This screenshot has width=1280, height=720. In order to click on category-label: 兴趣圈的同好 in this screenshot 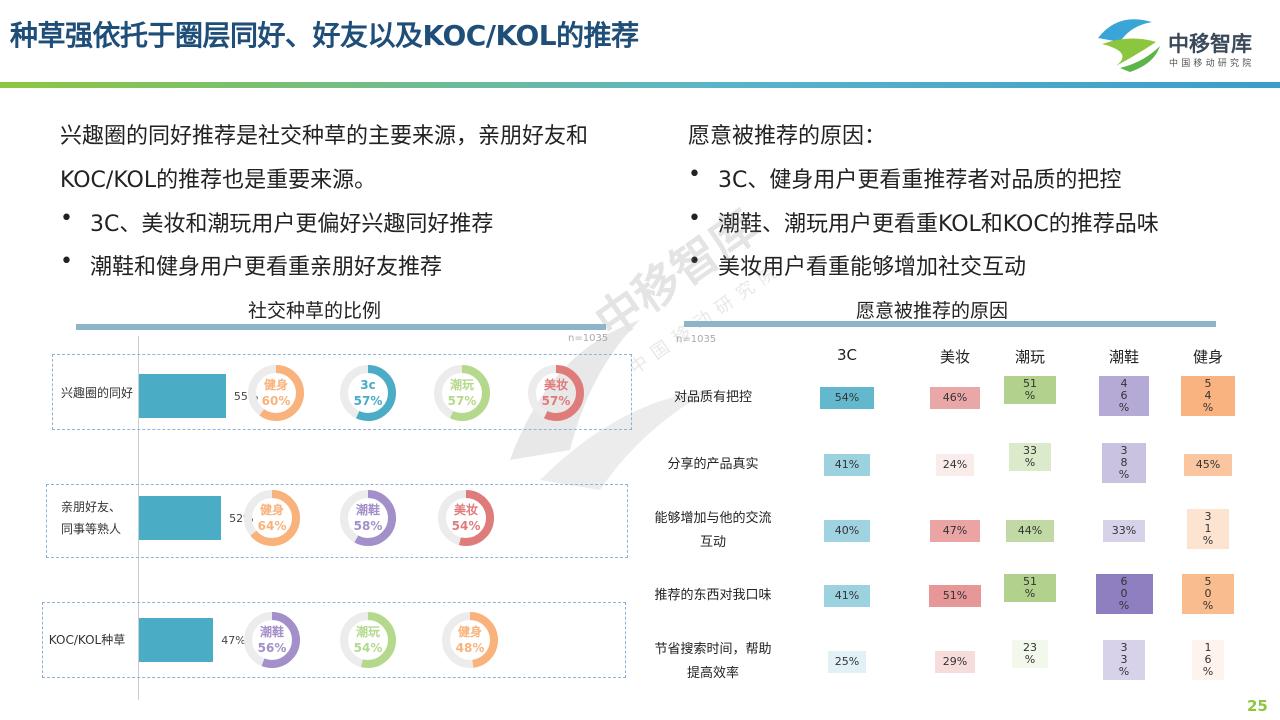, I will do `click(96, 393)`.